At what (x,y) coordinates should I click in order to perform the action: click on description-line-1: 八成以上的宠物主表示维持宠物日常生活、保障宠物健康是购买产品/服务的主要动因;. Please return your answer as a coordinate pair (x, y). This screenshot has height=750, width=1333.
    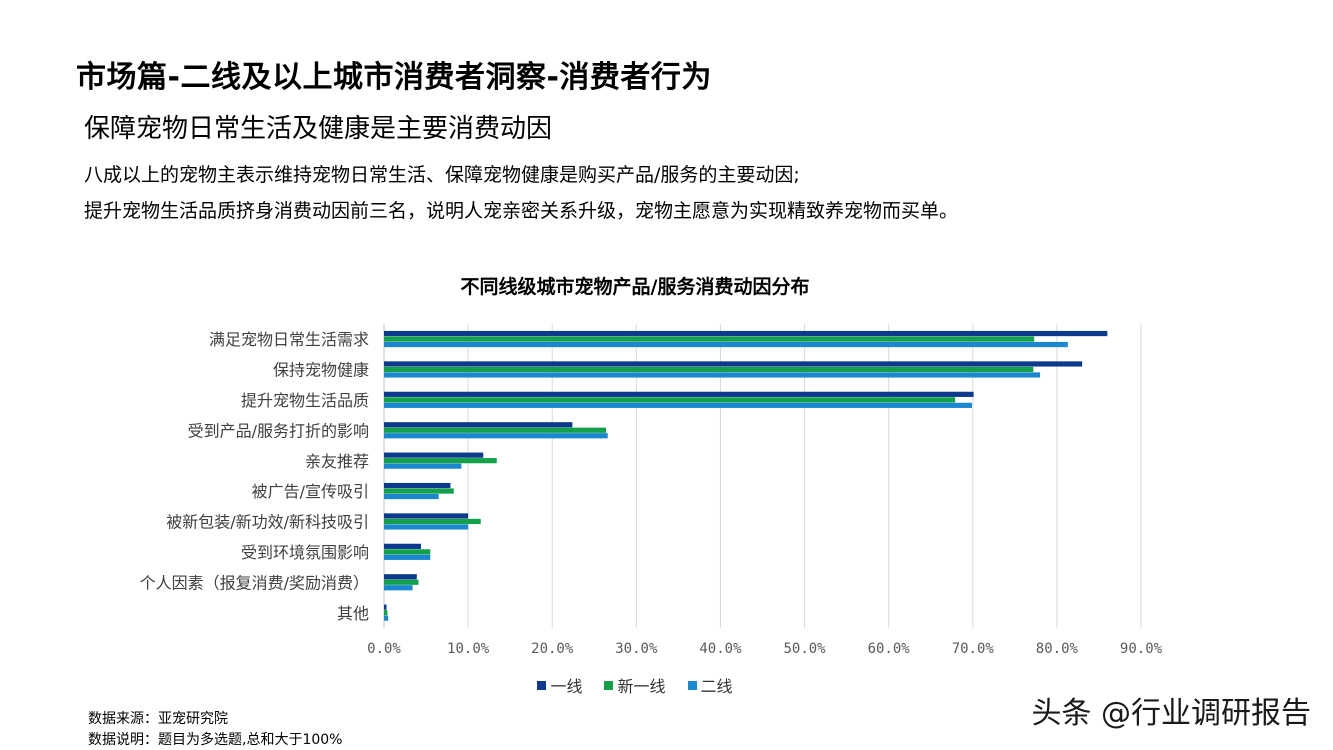
    Looking at the image, I should click on (442, 175).